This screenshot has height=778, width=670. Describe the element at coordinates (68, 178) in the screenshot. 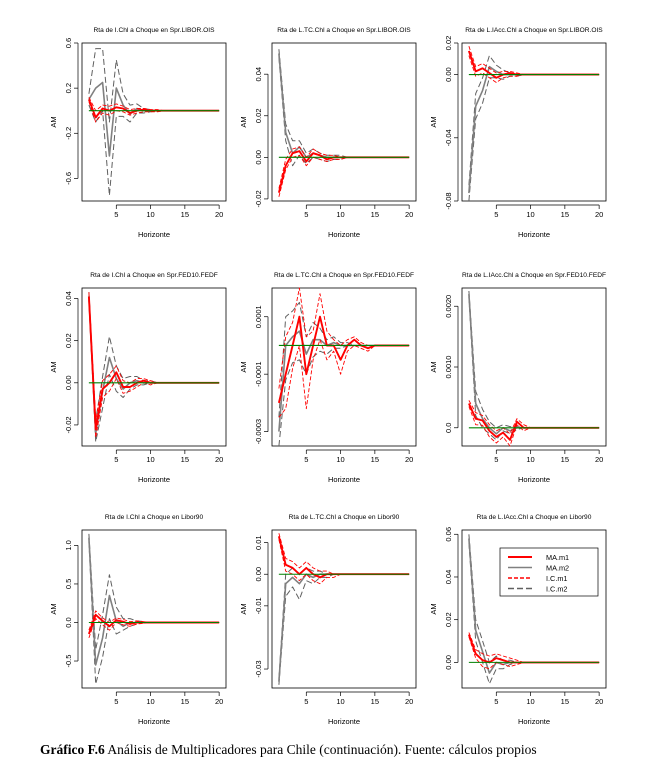

I see `y-tick-label: -0.6` at that location.